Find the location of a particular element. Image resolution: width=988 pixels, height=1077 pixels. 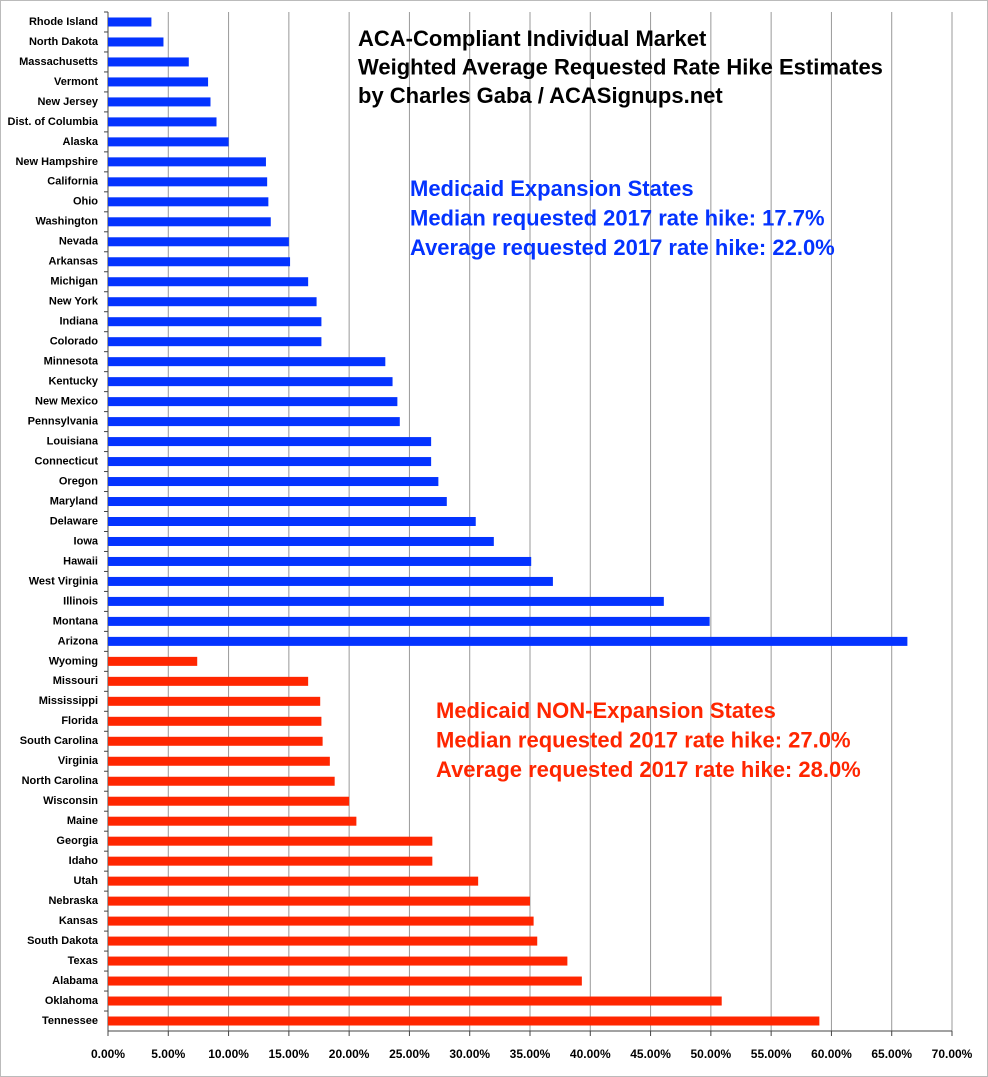

y-tick-label: Idaho is located at coordinates (84, 861).